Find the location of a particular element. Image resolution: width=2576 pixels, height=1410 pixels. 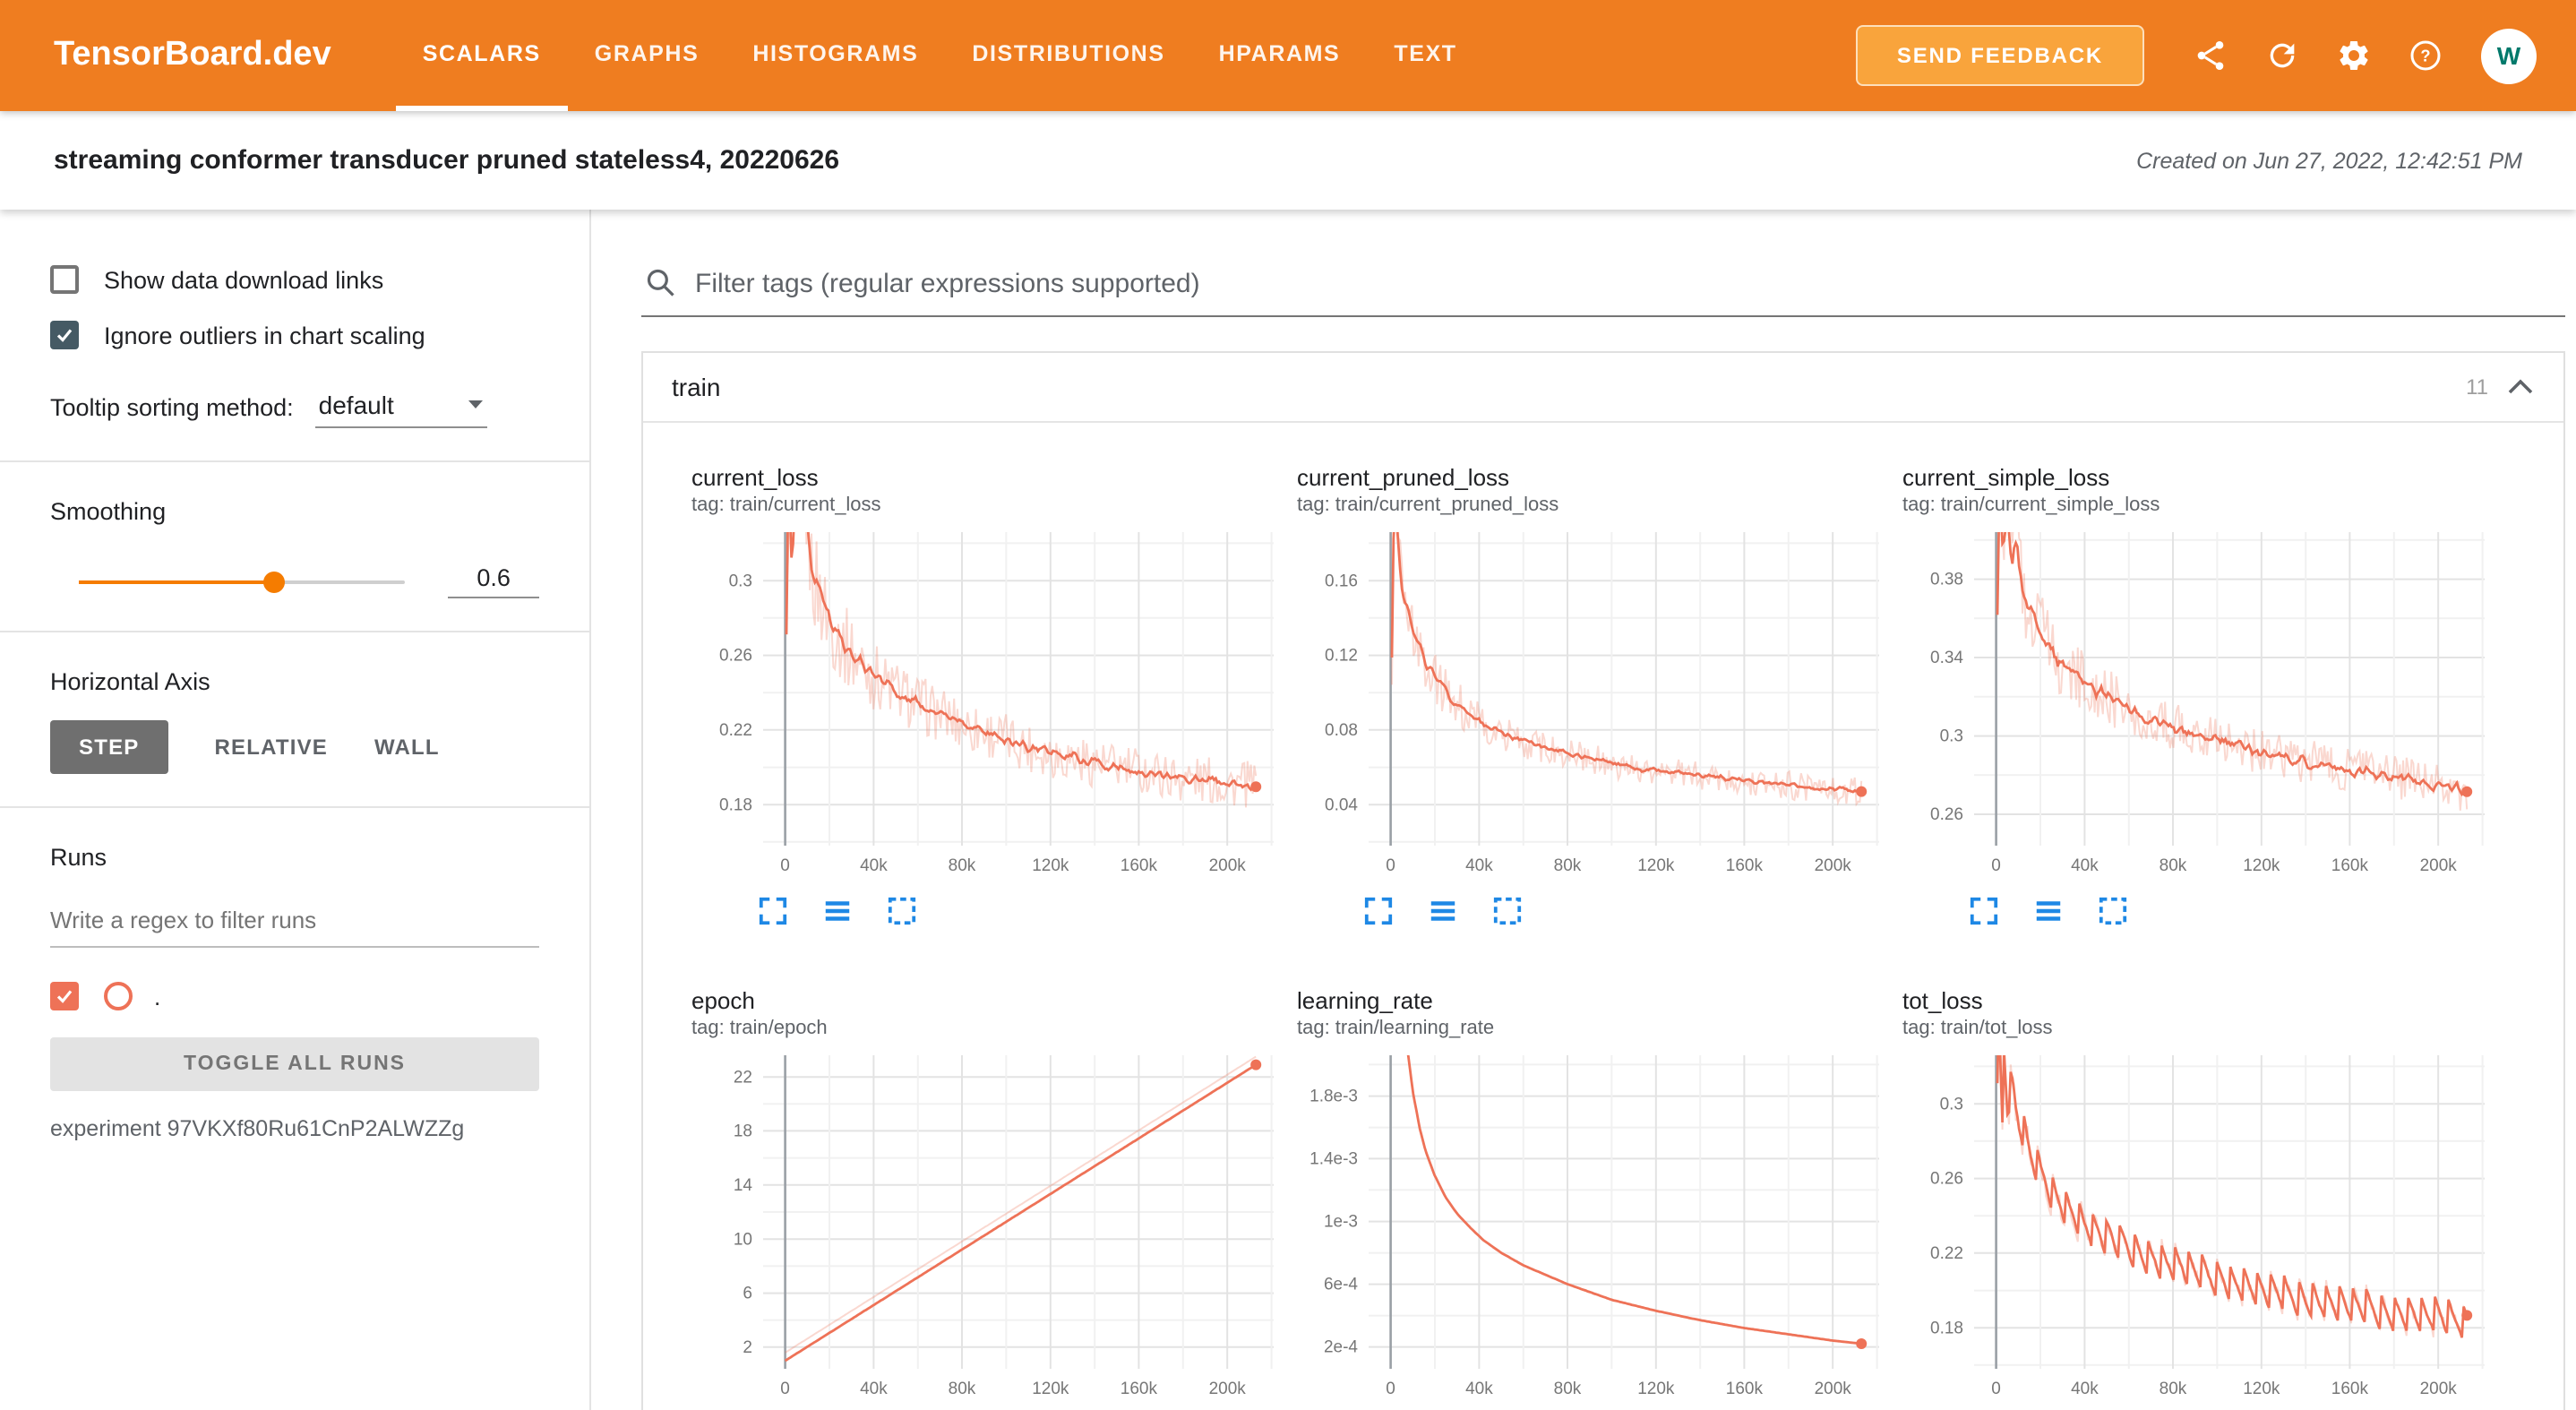

checkbox-checked-icon is located at coordinates (64, 335).